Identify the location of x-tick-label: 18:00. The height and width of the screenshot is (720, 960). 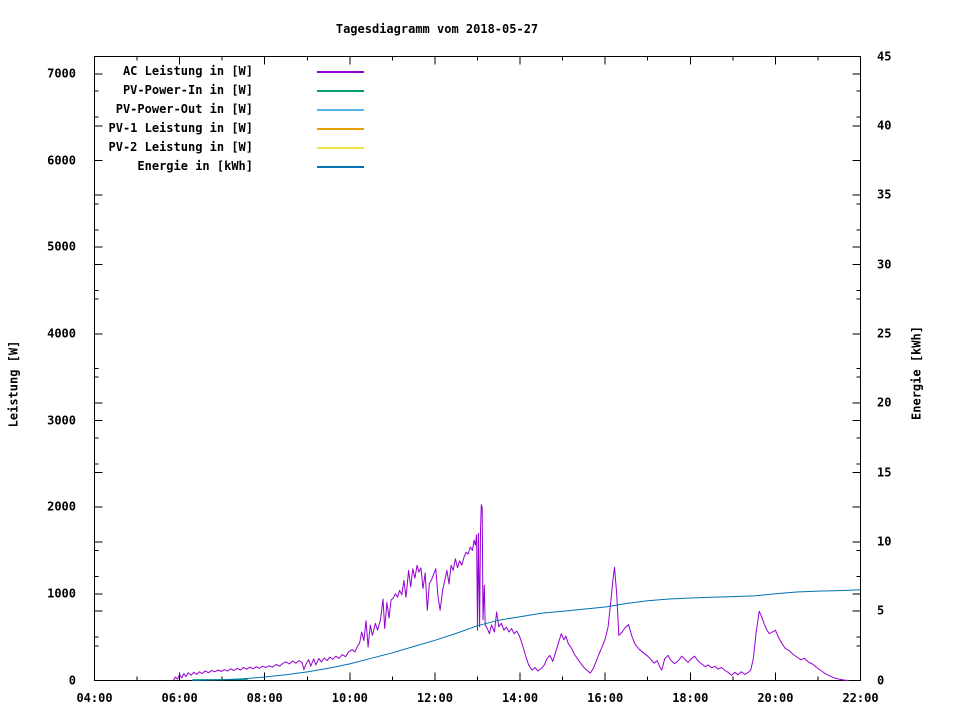
(690, 698).